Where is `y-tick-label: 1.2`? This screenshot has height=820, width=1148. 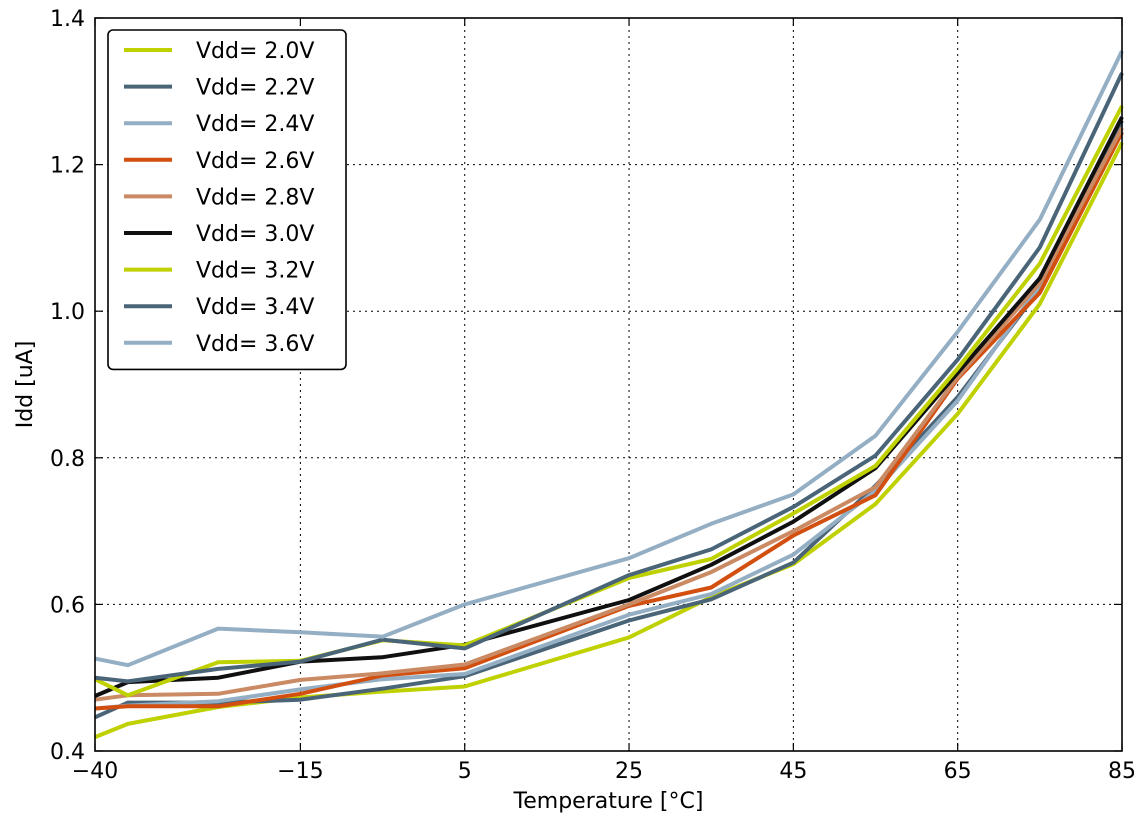 y-tick-label: 1.2 is located at coordinates (67, 166).